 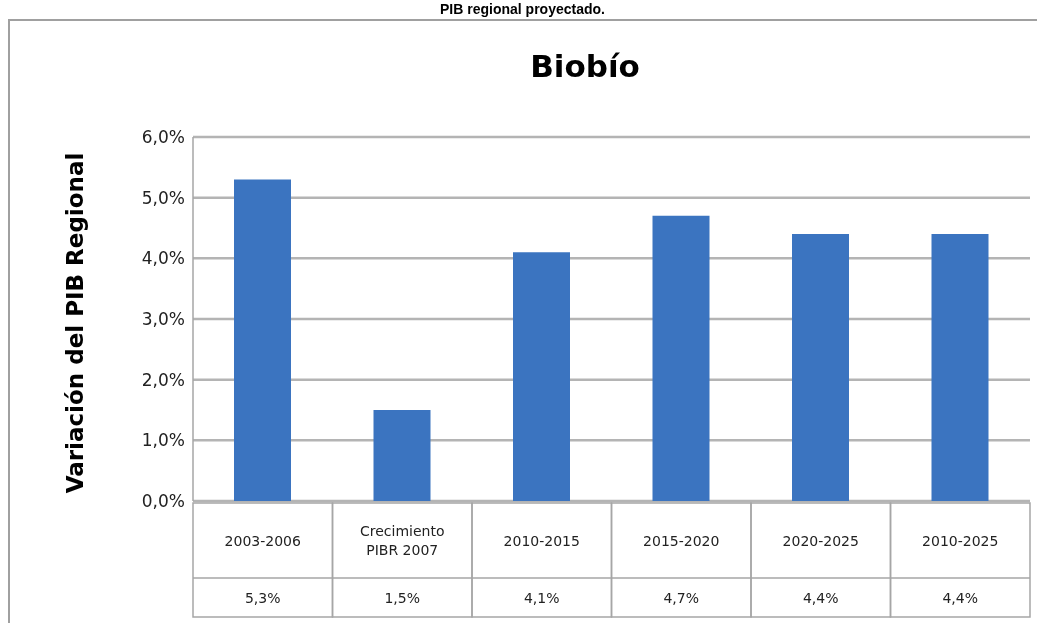 I want to click on text: PIB regional proyectado., so click(x=522, y=9).